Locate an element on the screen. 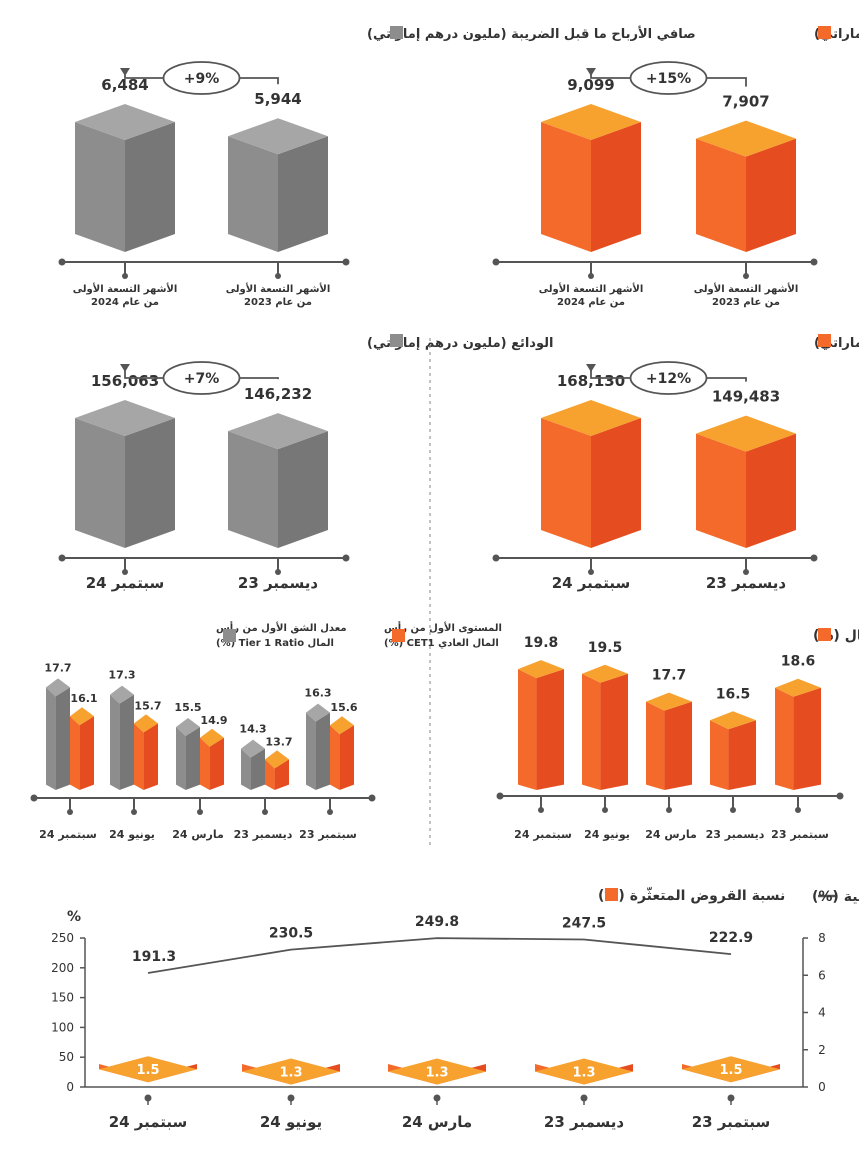 The height and width of the screenshot is (1157, 859). capital-adequacy-category-label-3: ديسمبر 23 is located at coordinates (735, 834).